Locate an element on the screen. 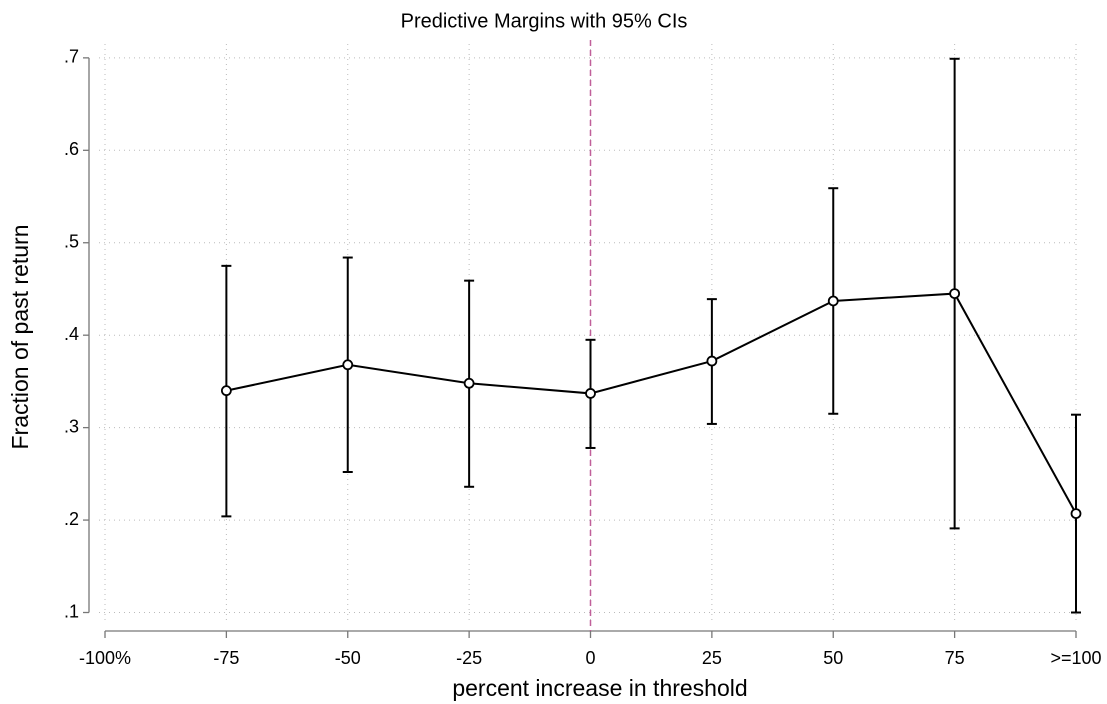  x-tick-label: -50 is located at coordinates (348, 658).